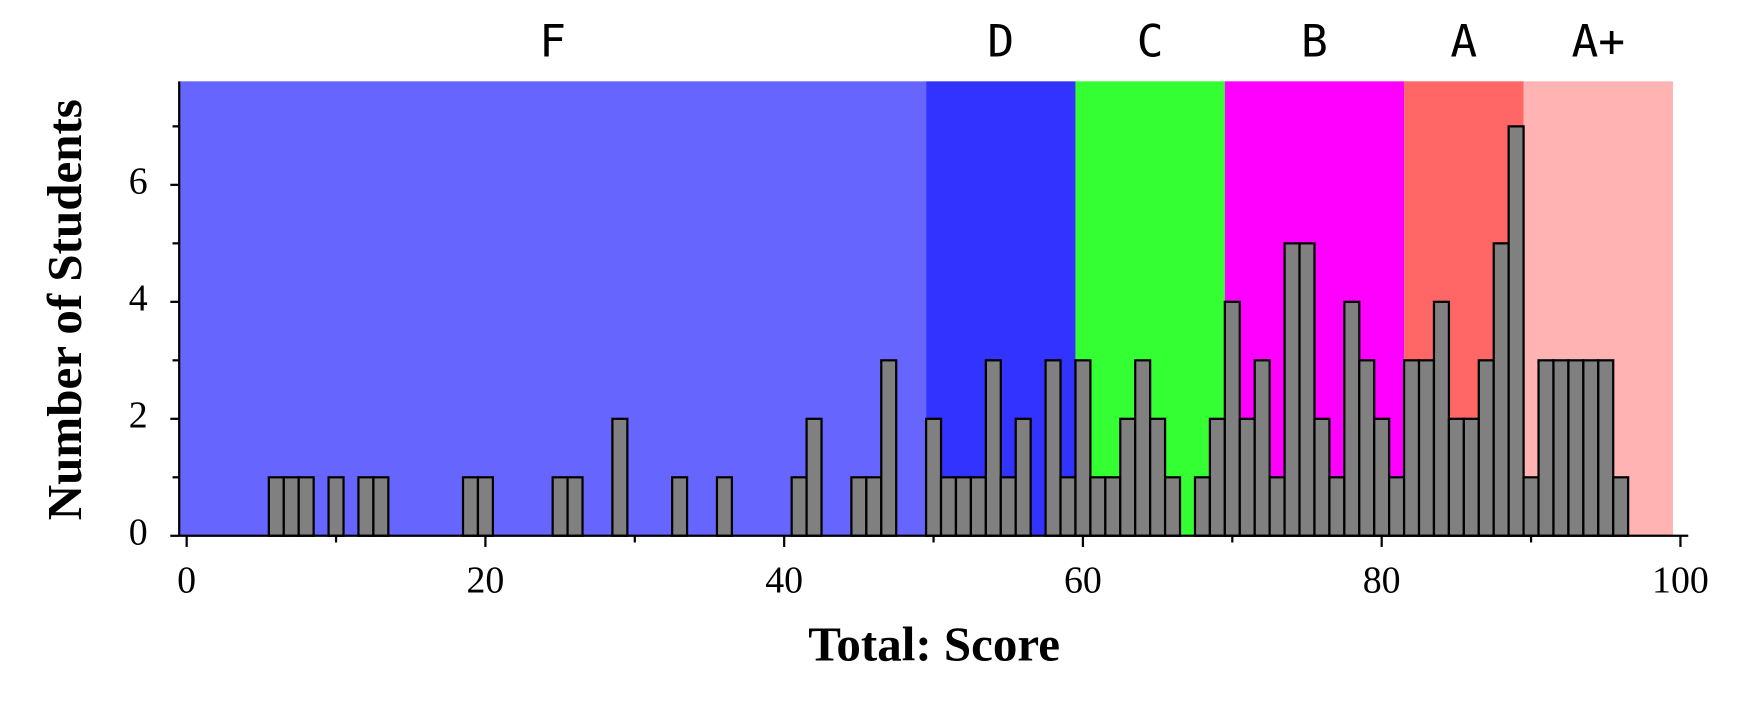 The width and height of the screenshot is (1739, 704). I want to click on grade-band-label: D, so click(1000, 42).